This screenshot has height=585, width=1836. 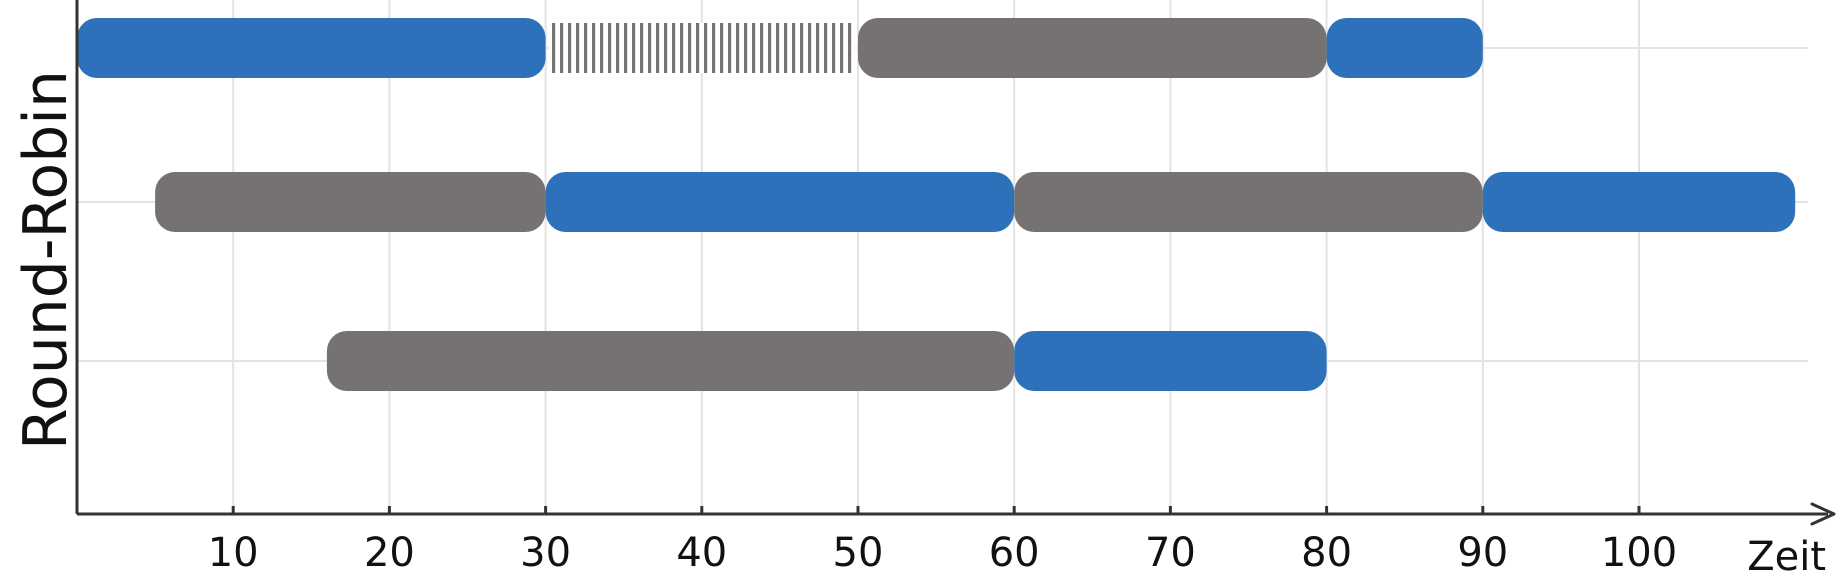 I want to click on x-tick-label: 30, so click(x=545, y=553).